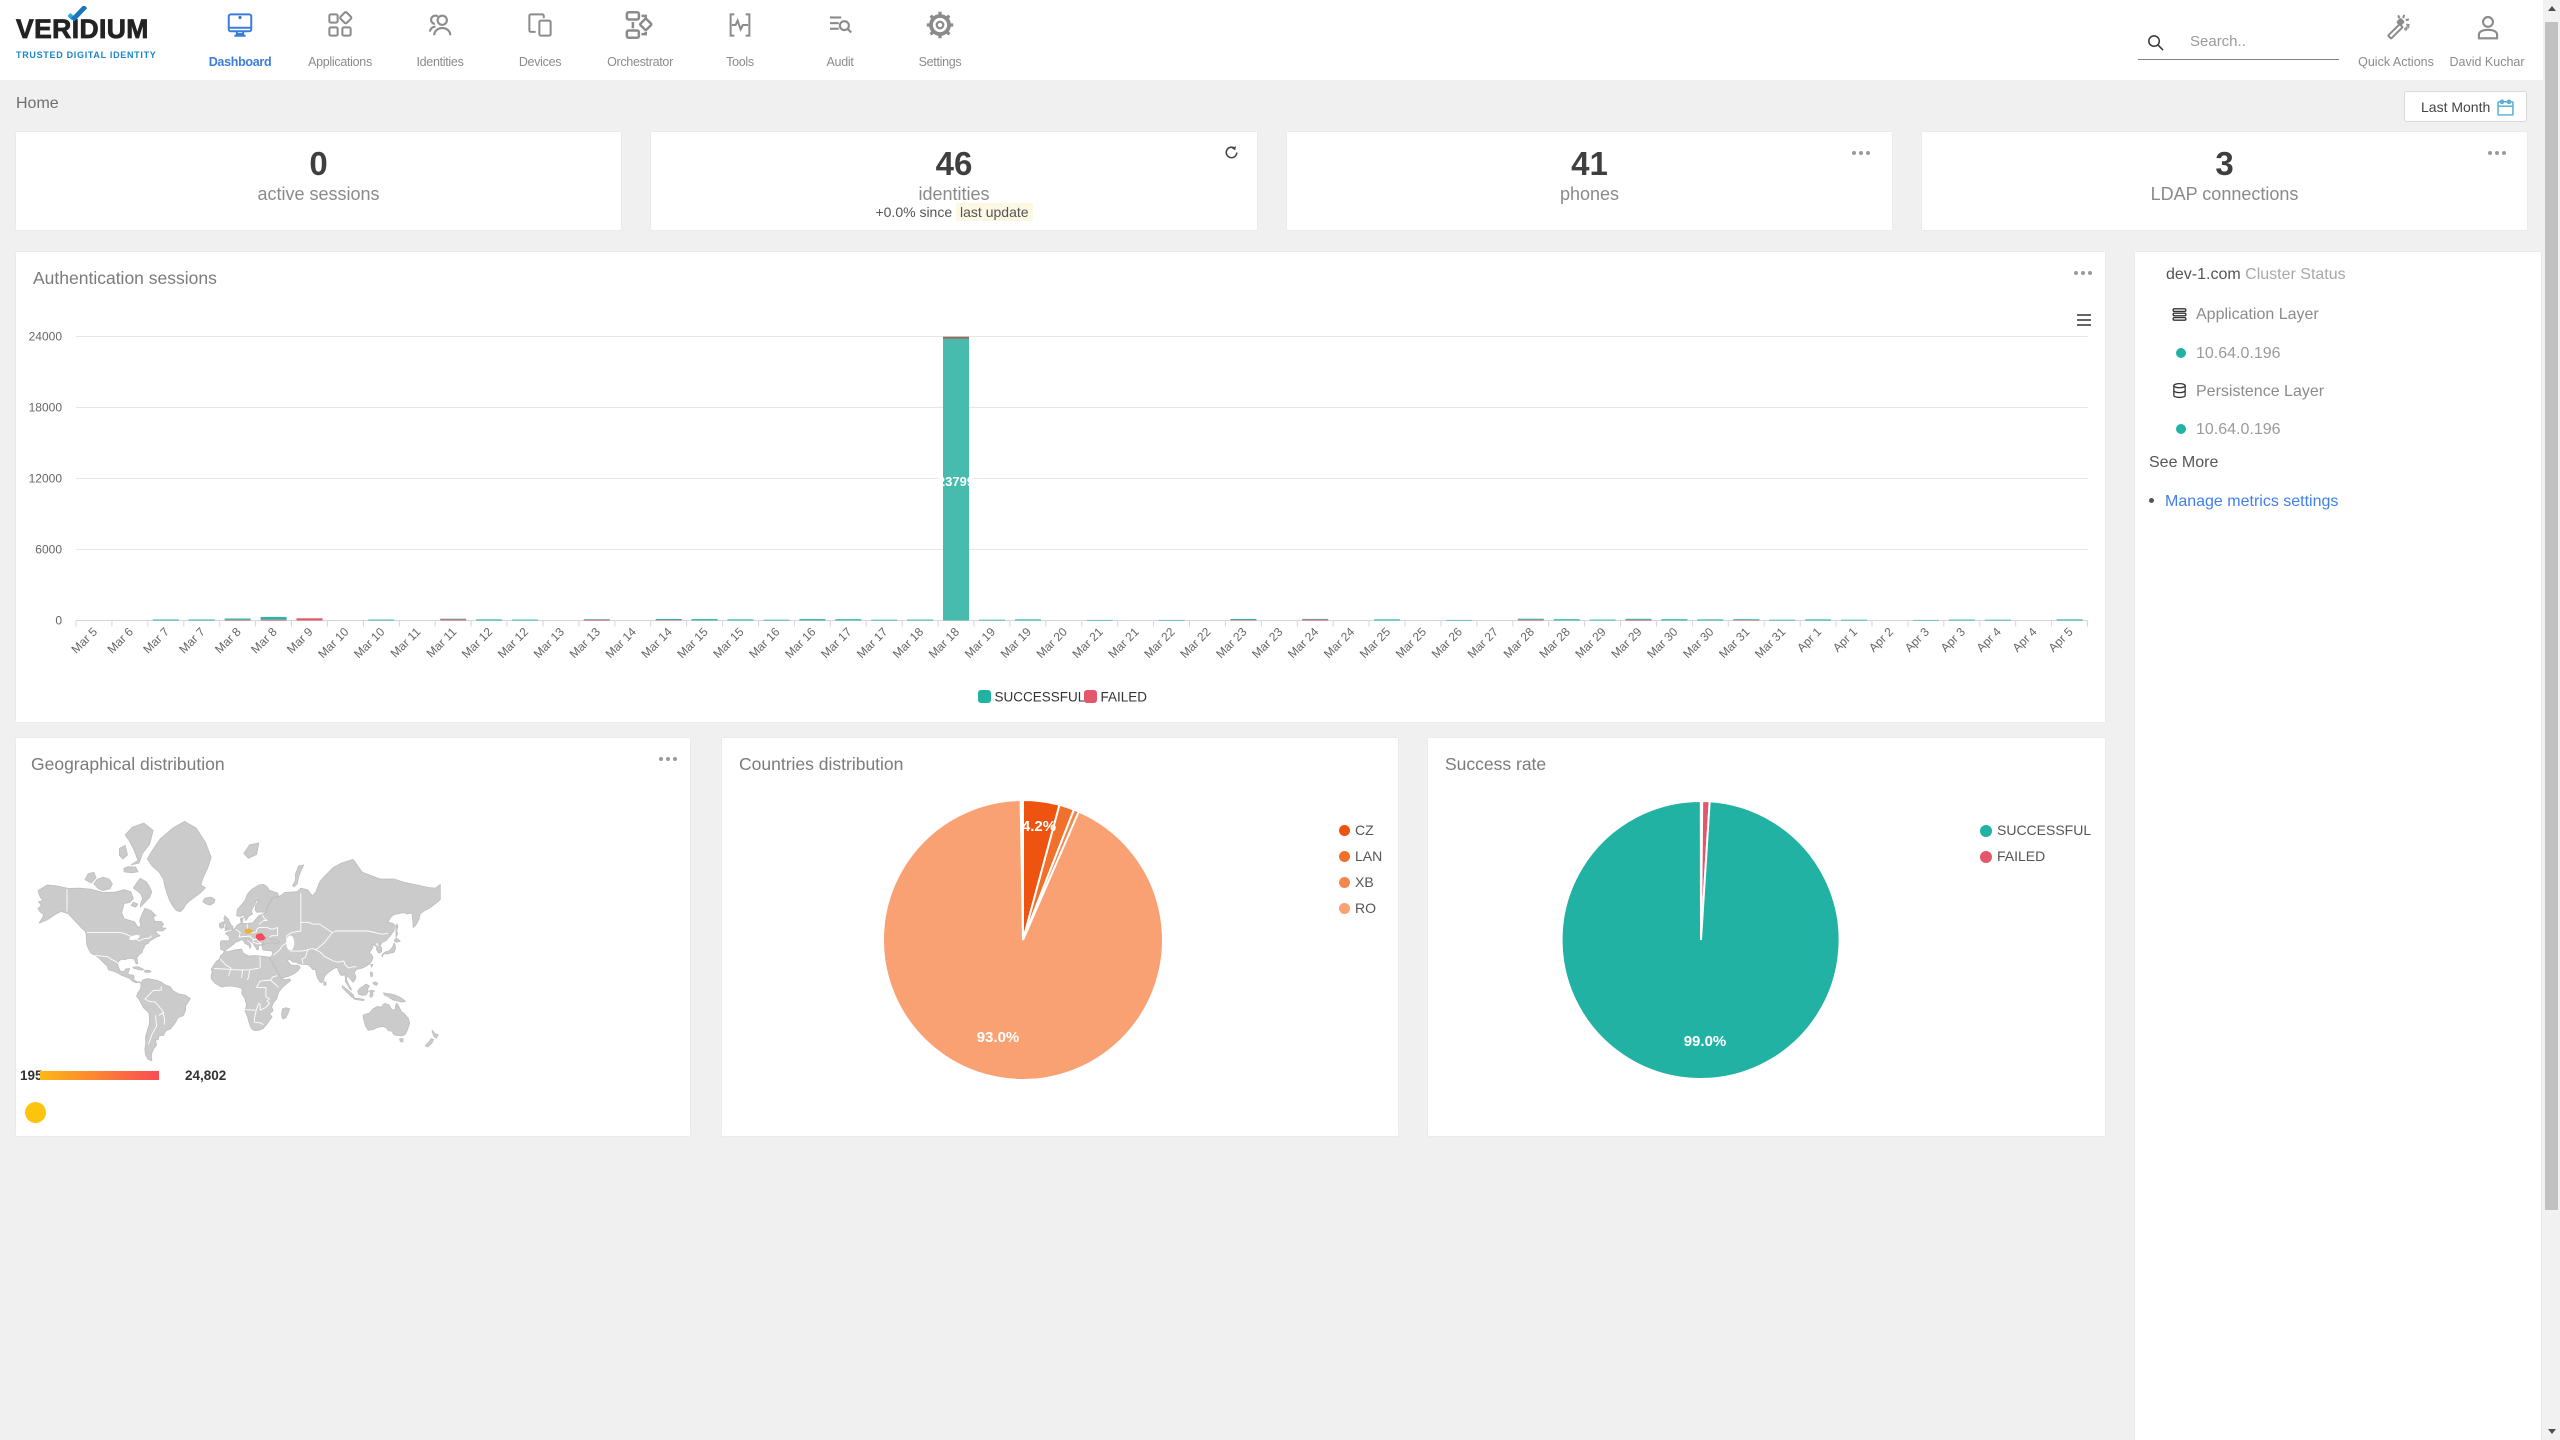 The image size is (2560, 1440). Describe the element at coordinates (1040, 697) in the screenshot. I see `svg-text: SUCCESSFUL` at that location.